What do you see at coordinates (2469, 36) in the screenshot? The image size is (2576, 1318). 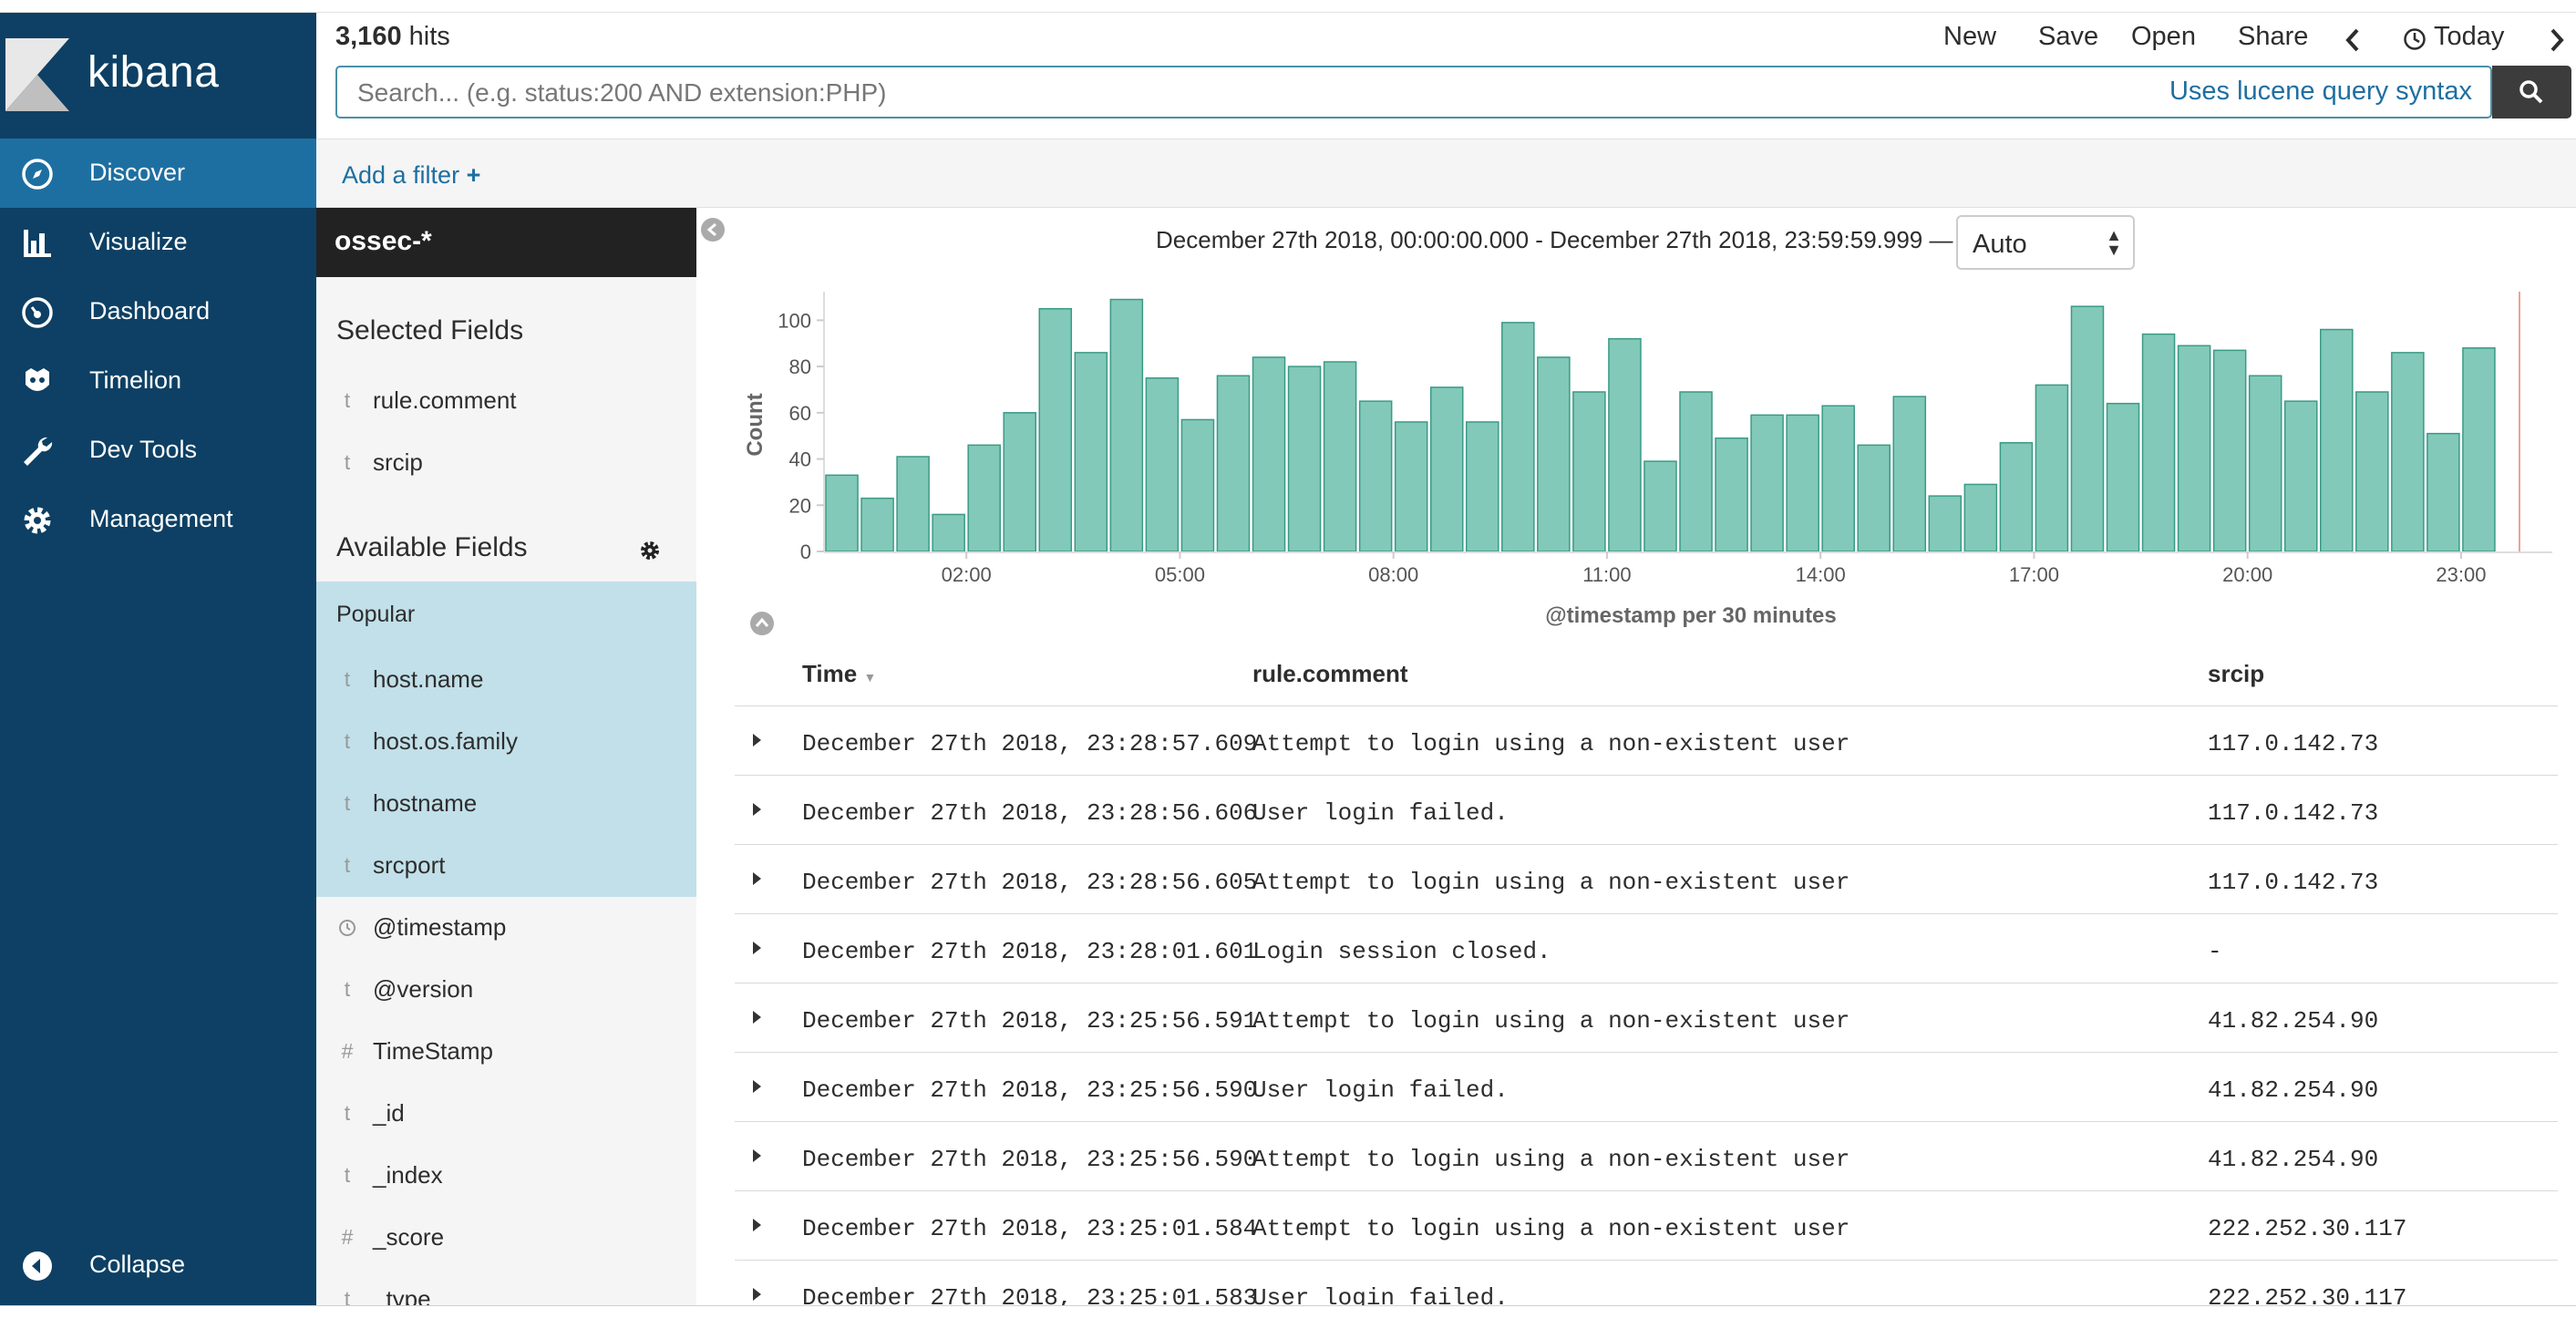 I see `time-picker-button: Today` at bounding box center [2469, 36].